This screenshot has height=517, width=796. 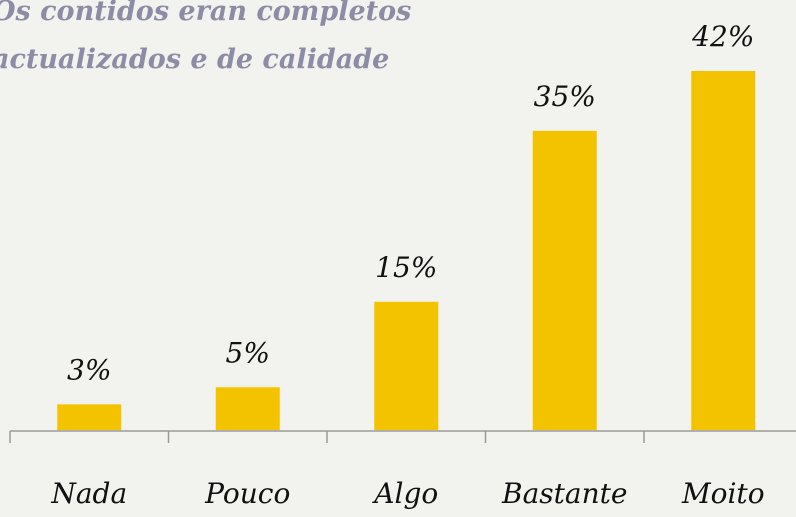 I want to click on value-label: 3%, so click(x=89, y=369).